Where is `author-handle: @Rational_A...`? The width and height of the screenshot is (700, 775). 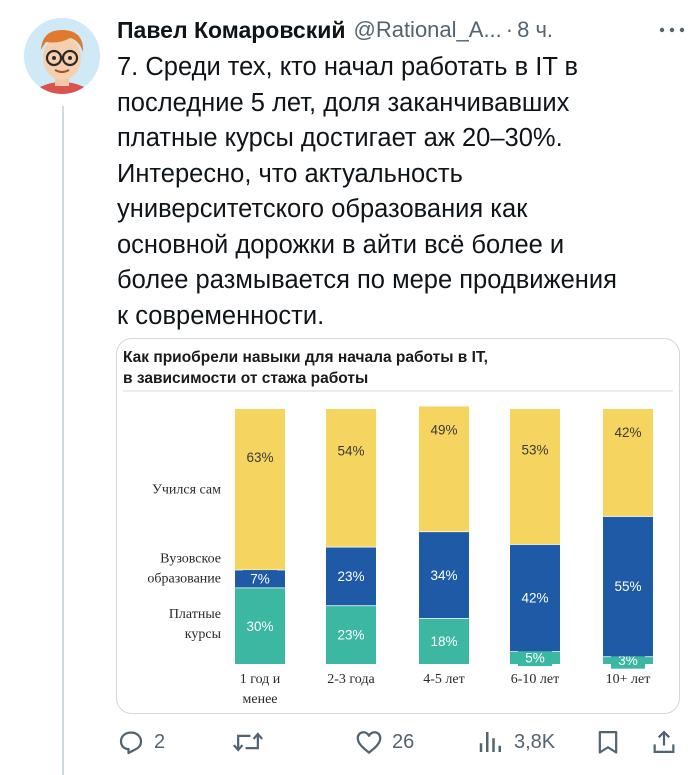
author-handle: @Rational_A... is located at coordinates (427, 29).